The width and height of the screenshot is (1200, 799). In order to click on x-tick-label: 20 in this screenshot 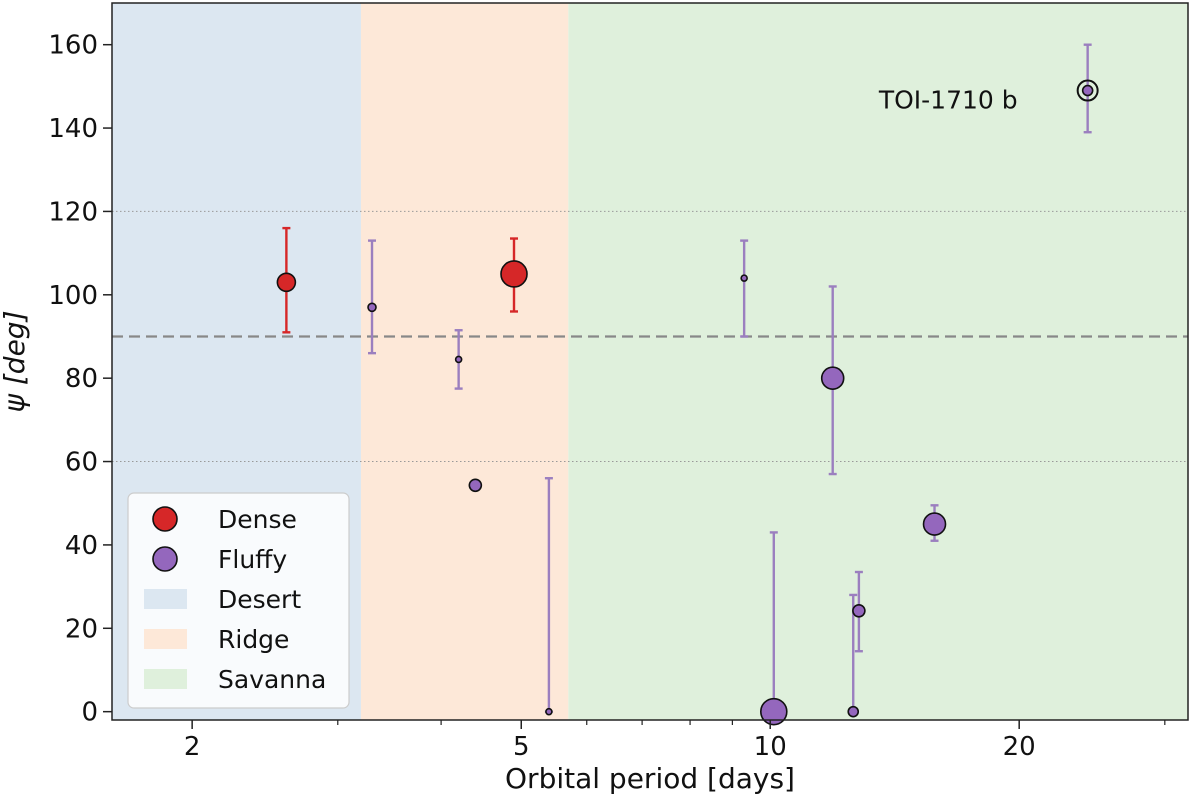, I will do `click(1019, 747)`.